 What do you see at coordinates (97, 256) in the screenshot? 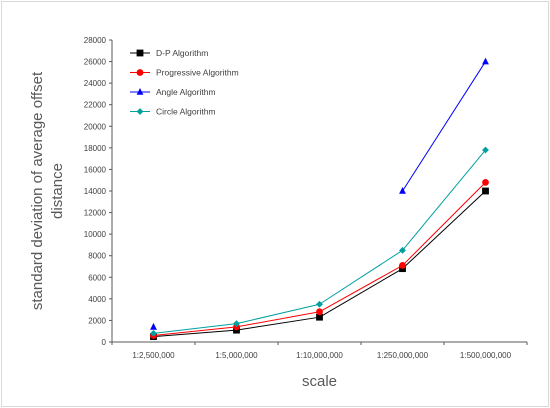
I see `y-tick-label: 8000` at bounding box center [97, 256].